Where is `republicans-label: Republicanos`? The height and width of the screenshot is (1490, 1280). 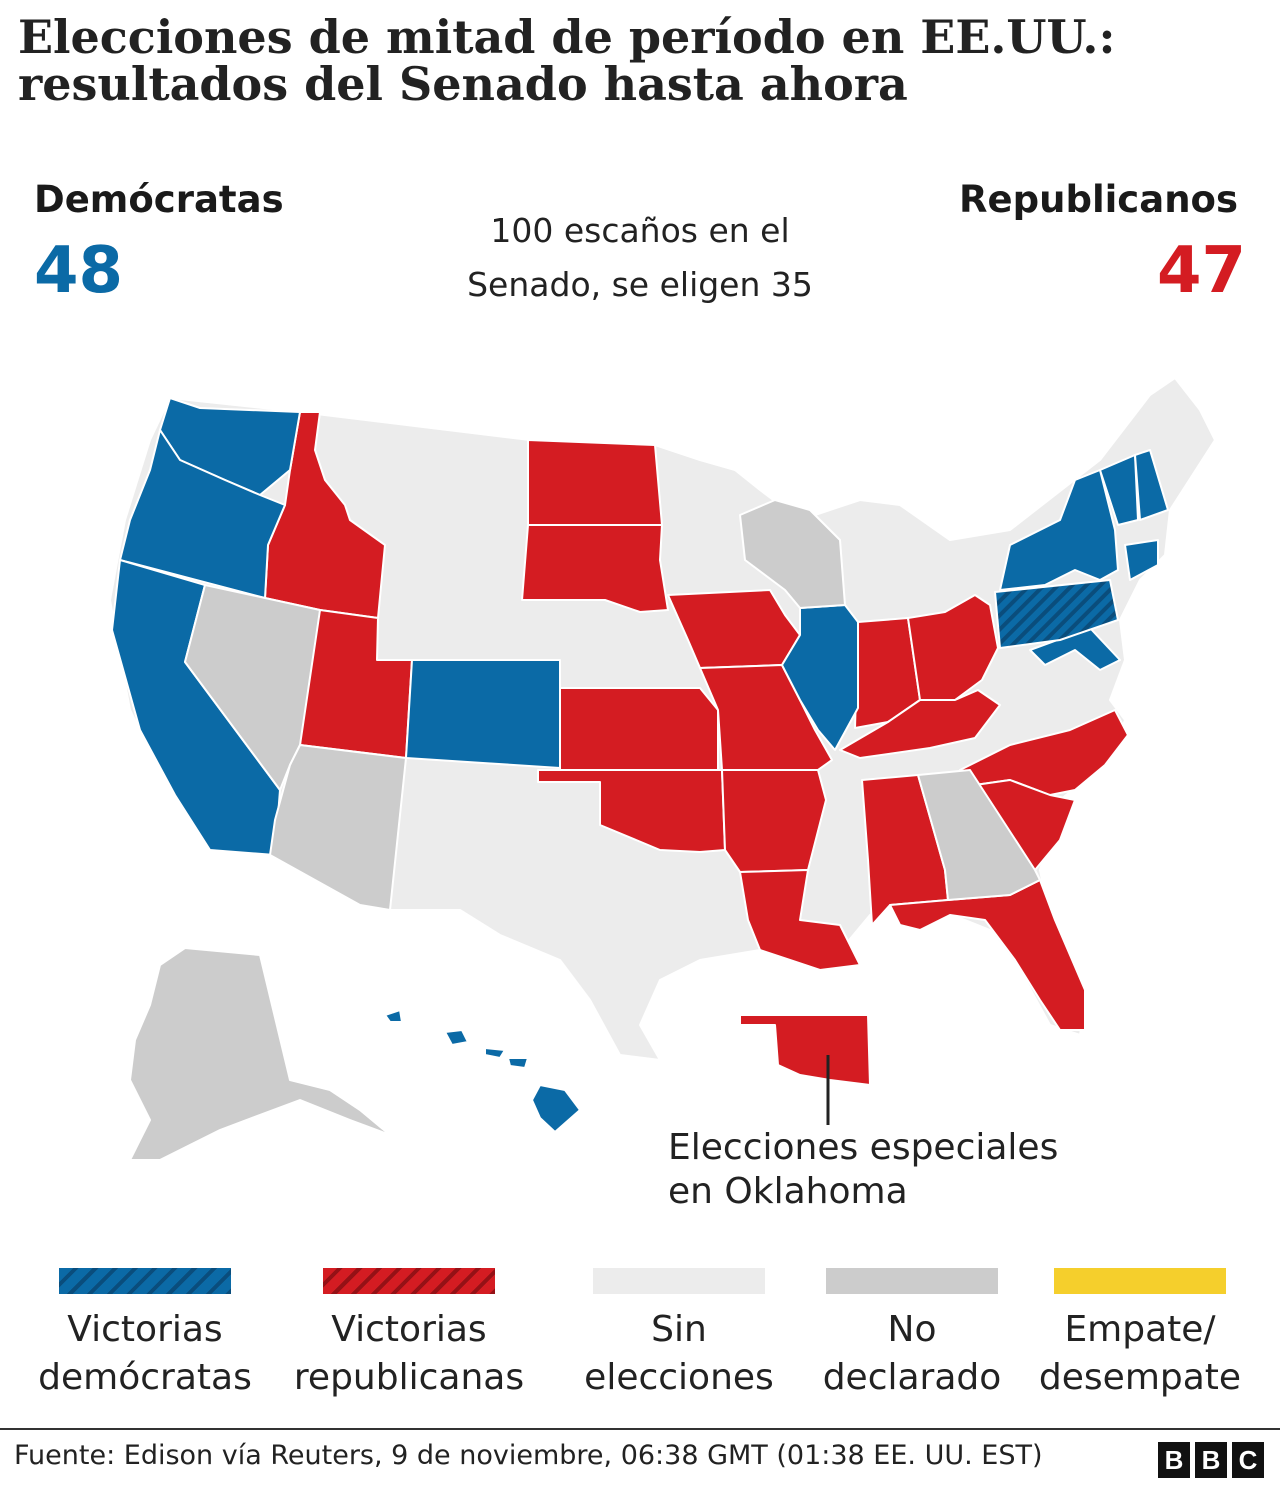 republicans-label: Republicanos is located at coordinates (1098, 199).